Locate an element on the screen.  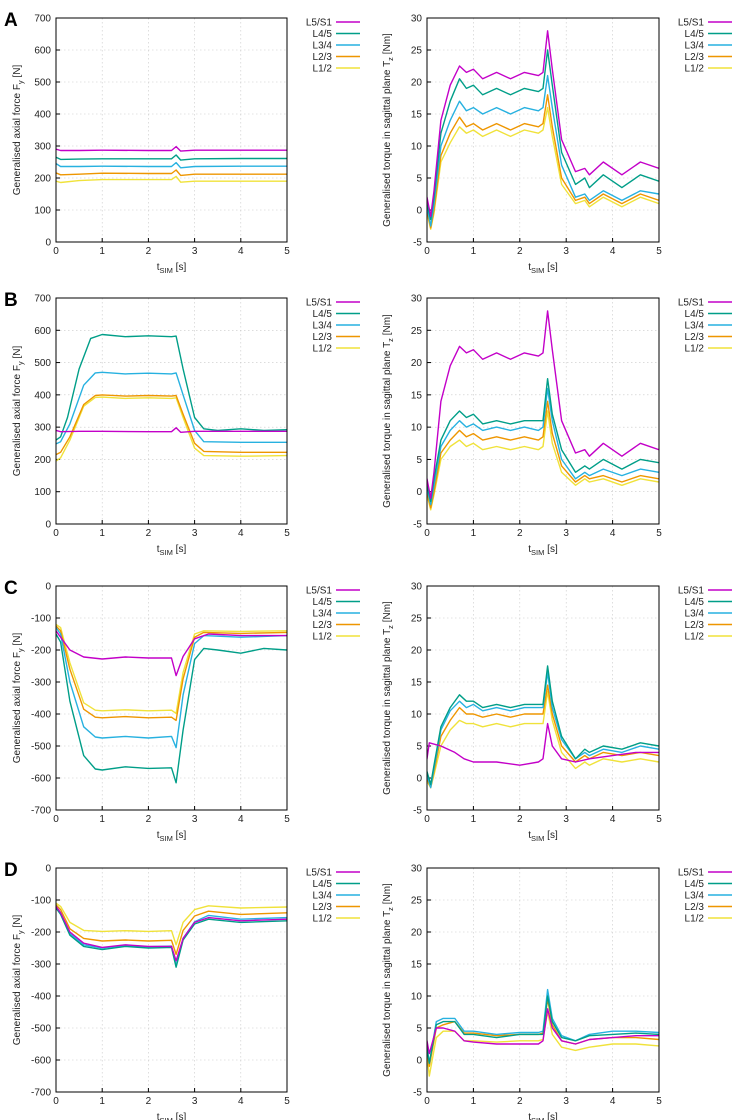
y-tick-label: 400 is located at coordinates (42, 395).